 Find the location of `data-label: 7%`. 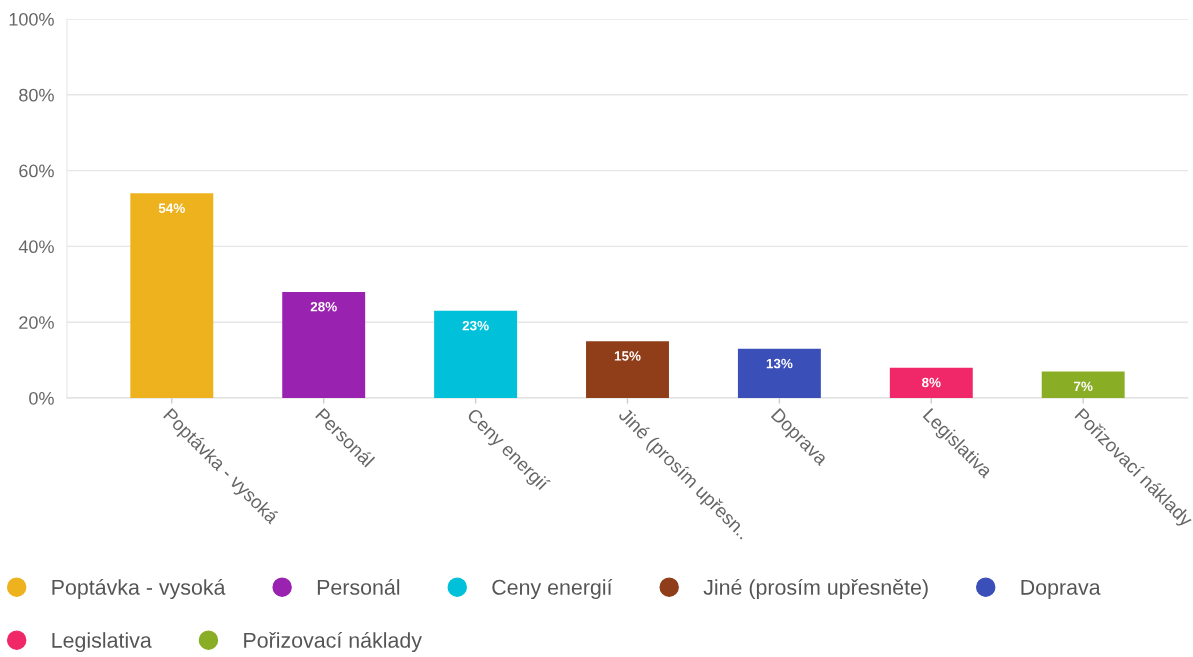

data-label: 7% is located at coordinates (1083, 386).